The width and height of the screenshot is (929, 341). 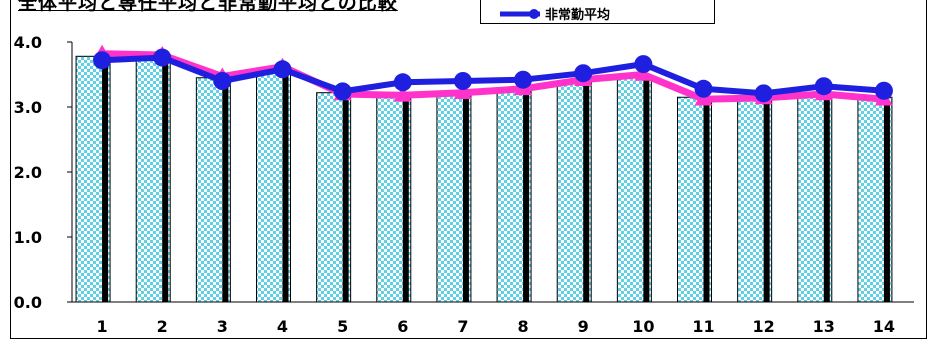 I want to click on x-tick-label: 6, so click(x=402, y=326).